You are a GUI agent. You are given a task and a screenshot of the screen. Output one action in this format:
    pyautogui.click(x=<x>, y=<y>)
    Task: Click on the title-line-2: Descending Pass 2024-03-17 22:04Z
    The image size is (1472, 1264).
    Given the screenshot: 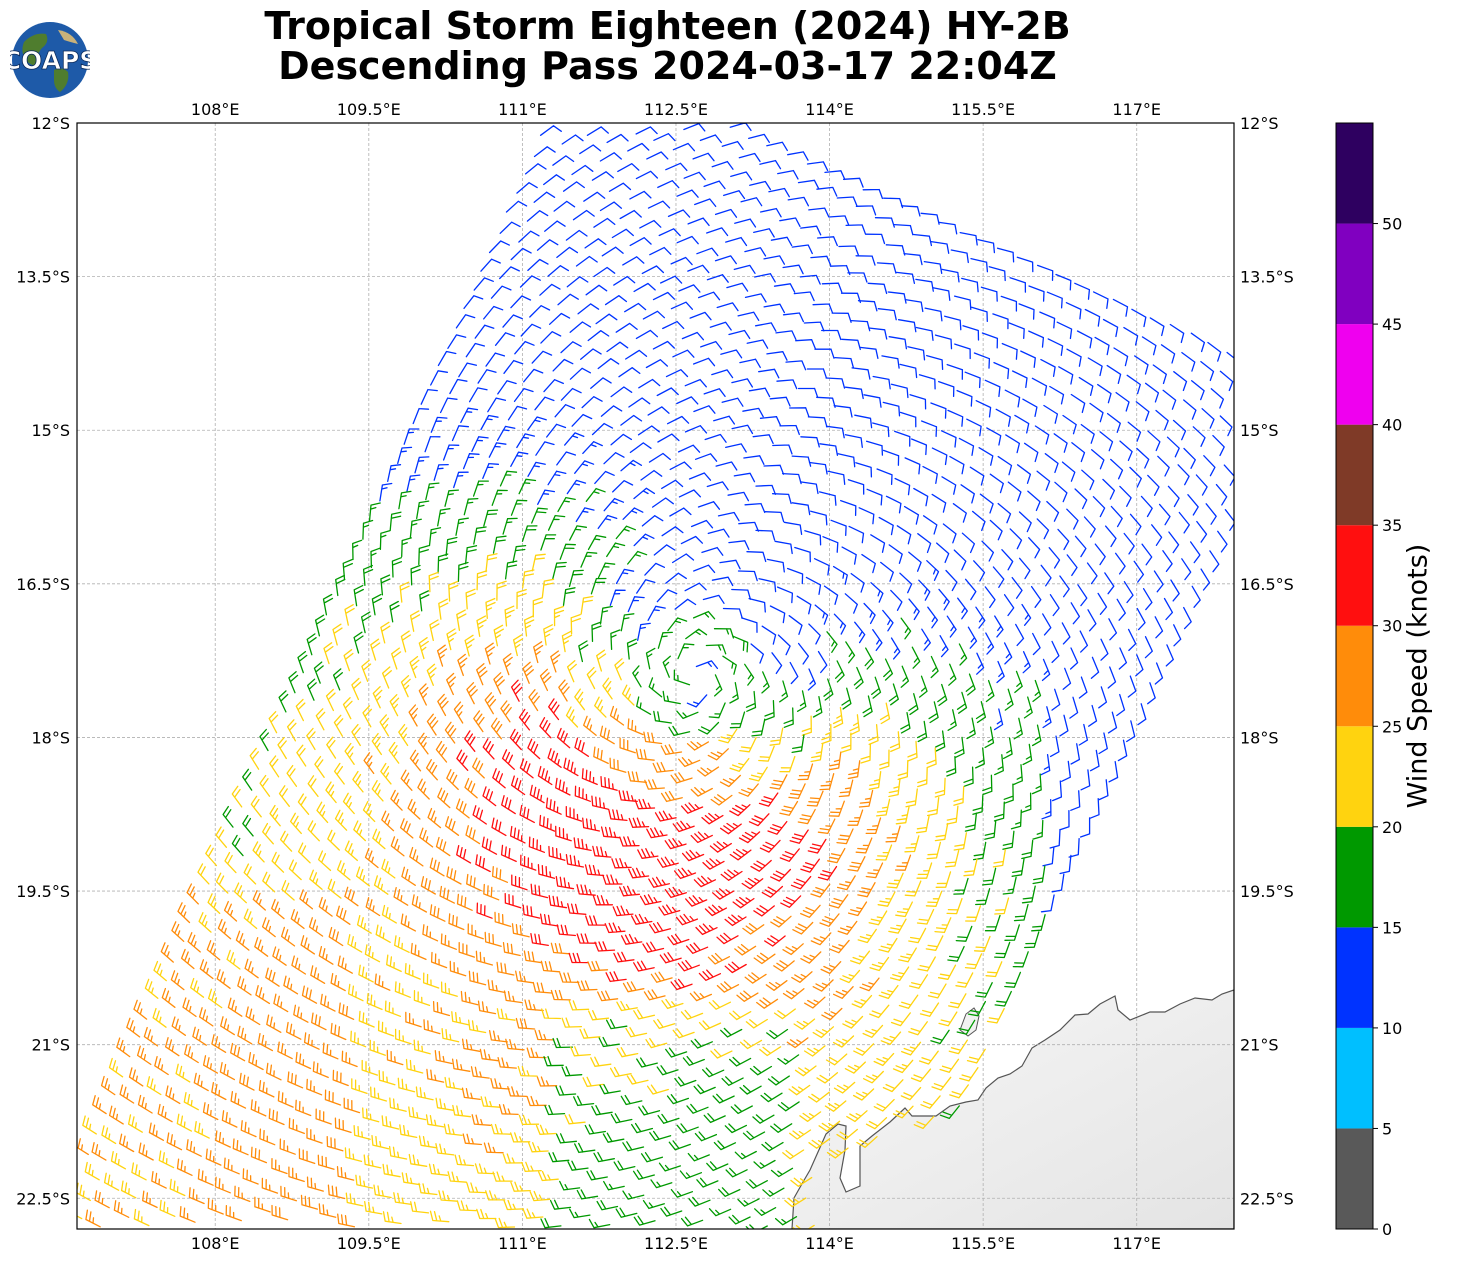 What is the action you would take?
    pyautogui.click(x=667, y=66)
    